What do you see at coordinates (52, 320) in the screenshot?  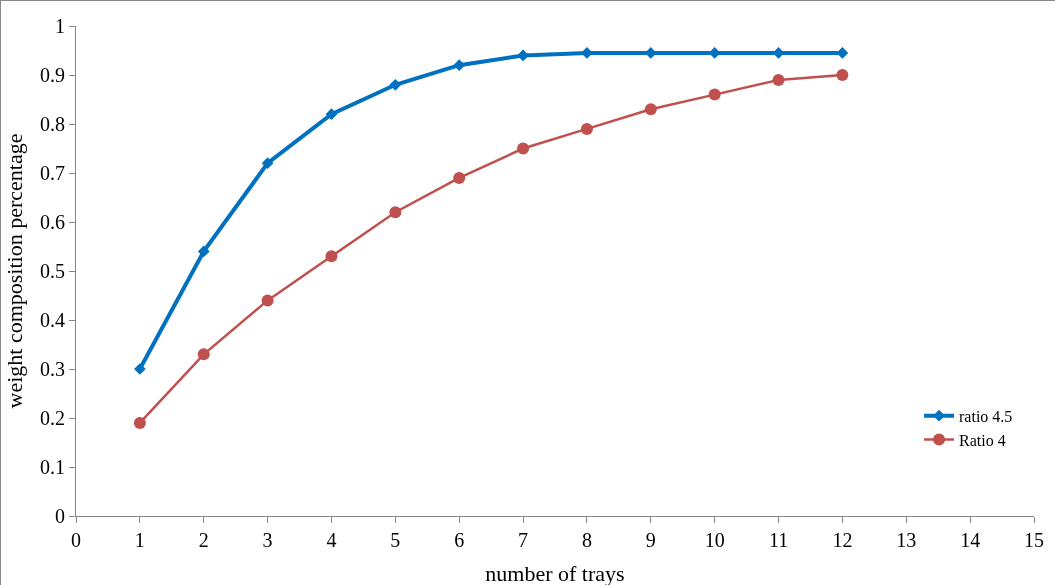 I see `y-tick-label: 0.4` at bounding box center [52, 320].